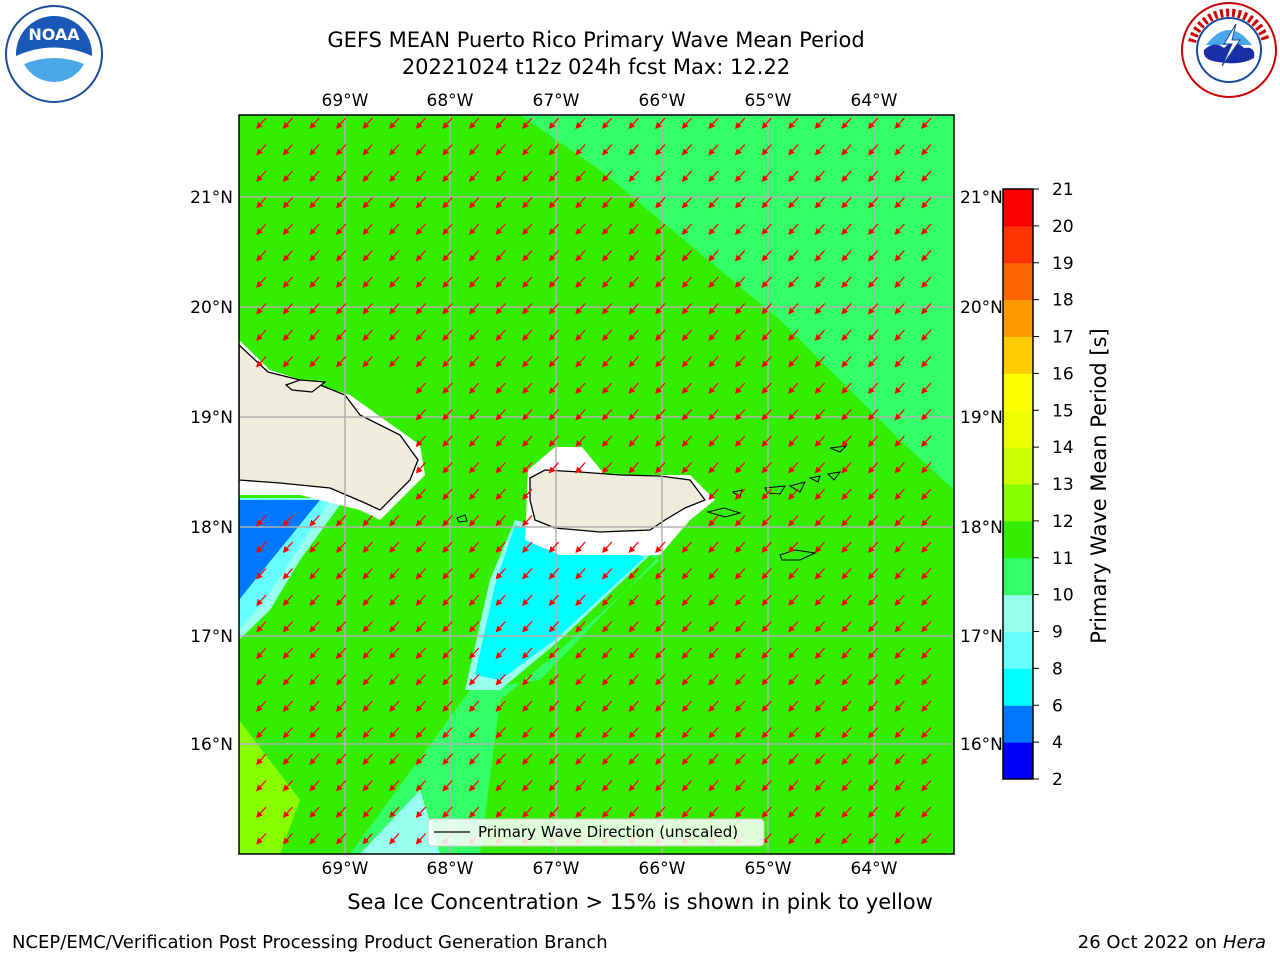 The width and height of the screenshot is (1280, 960). What do you see at coordinates (556, 869) in the screenshot?
I see `lon-tick-bottom: 67°W` at bounding box center [556, 869].